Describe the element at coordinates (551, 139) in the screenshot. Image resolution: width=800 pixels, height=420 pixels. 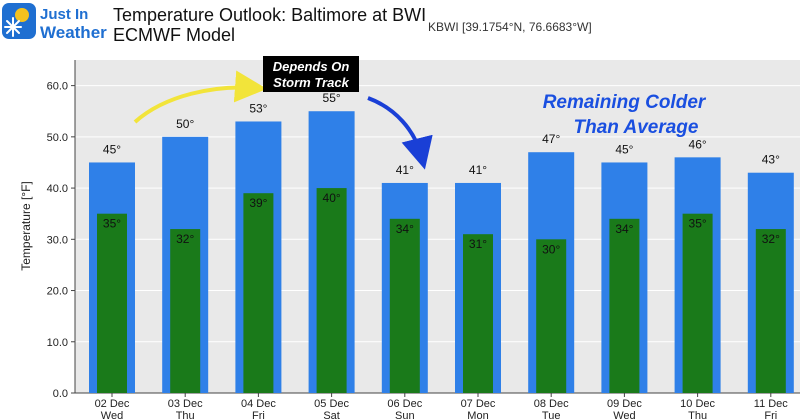
I see `high-value-label: 47°` at that location.